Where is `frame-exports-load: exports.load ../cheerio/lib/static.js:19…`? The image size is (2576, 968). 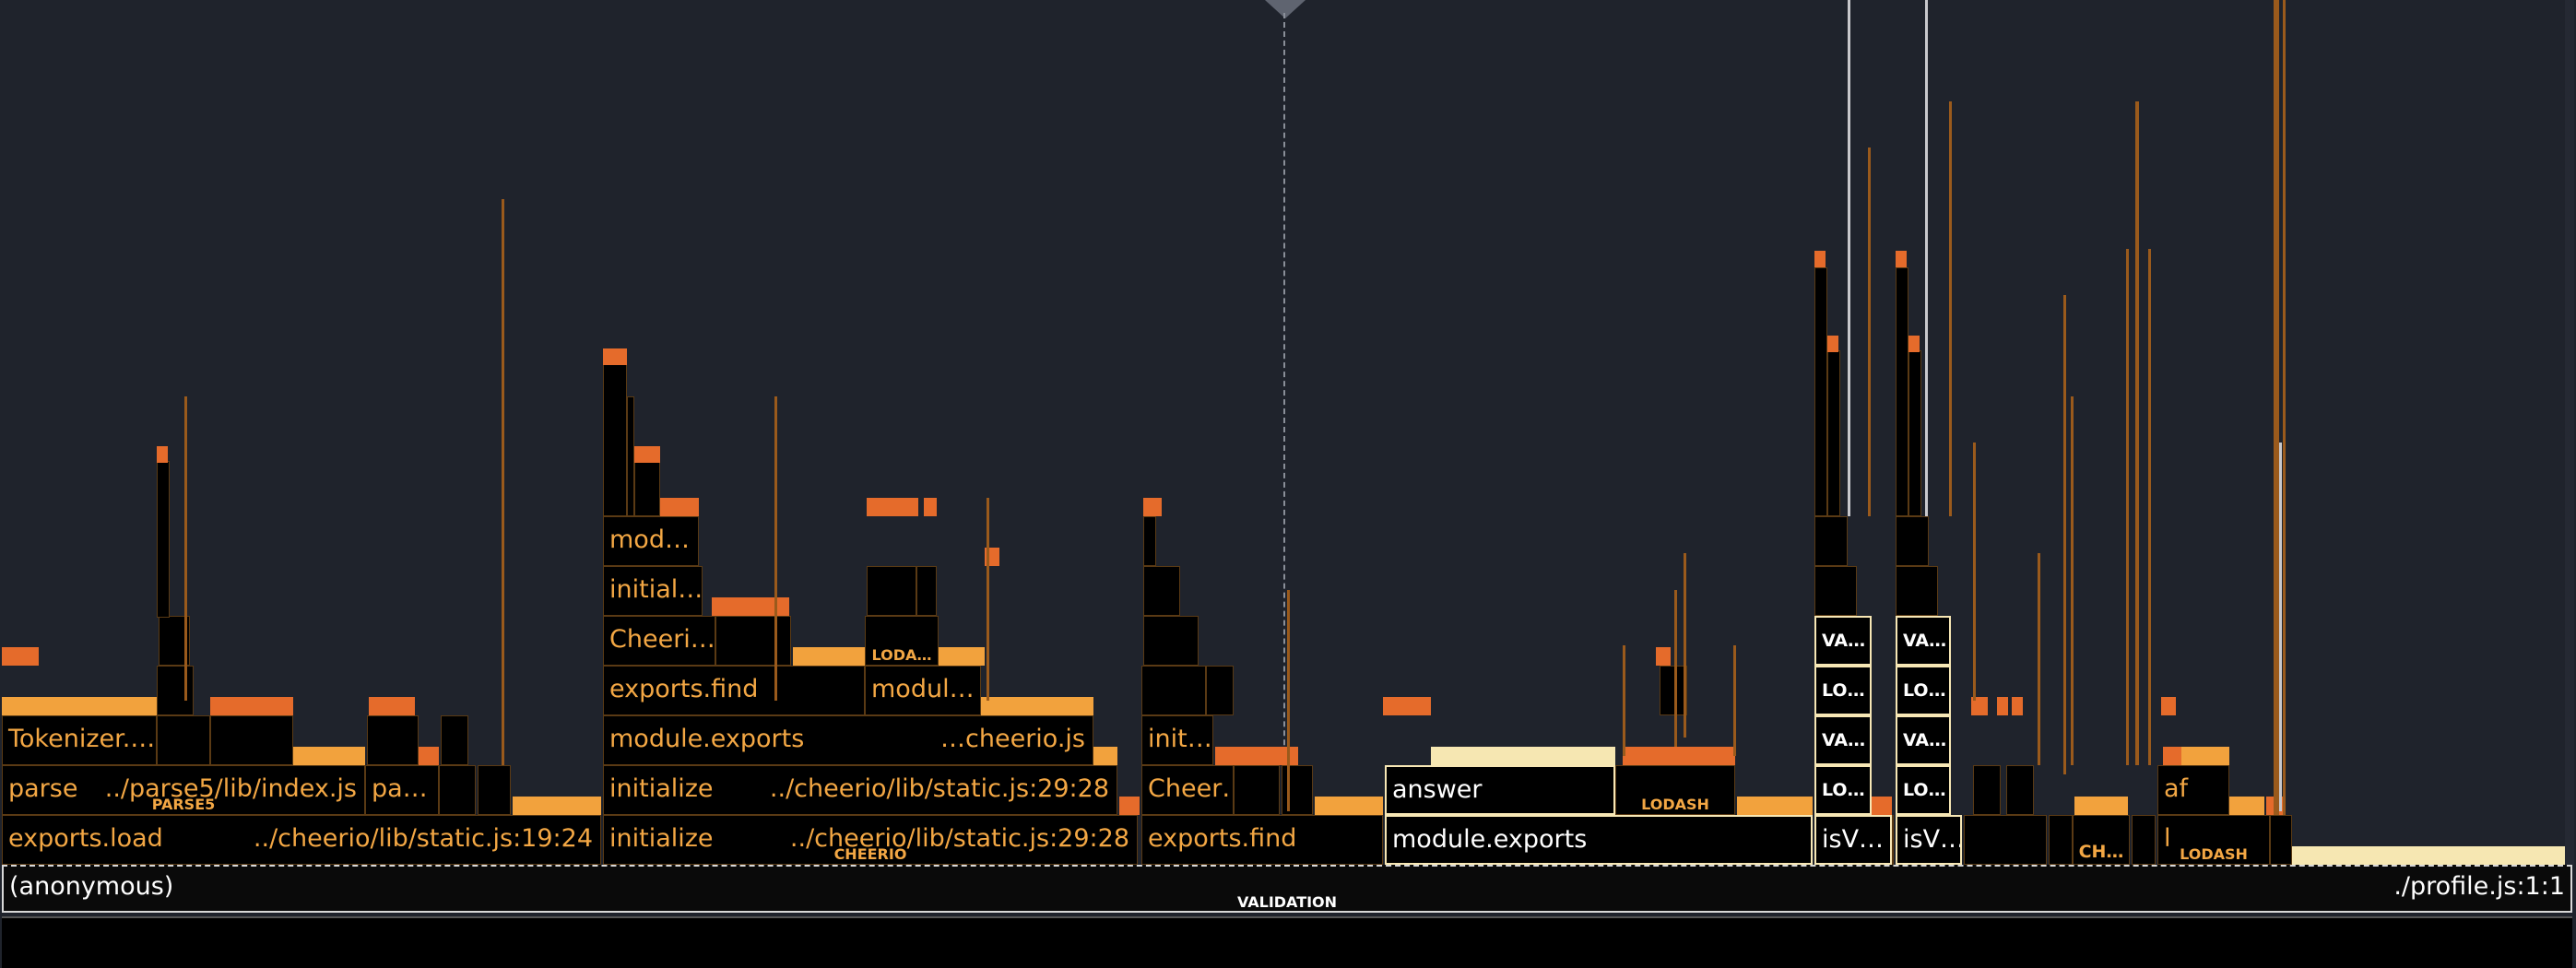 frame-exports-load: exports.load ../cheerio/lib/static.js:19… is located at coordinates (301, 840).